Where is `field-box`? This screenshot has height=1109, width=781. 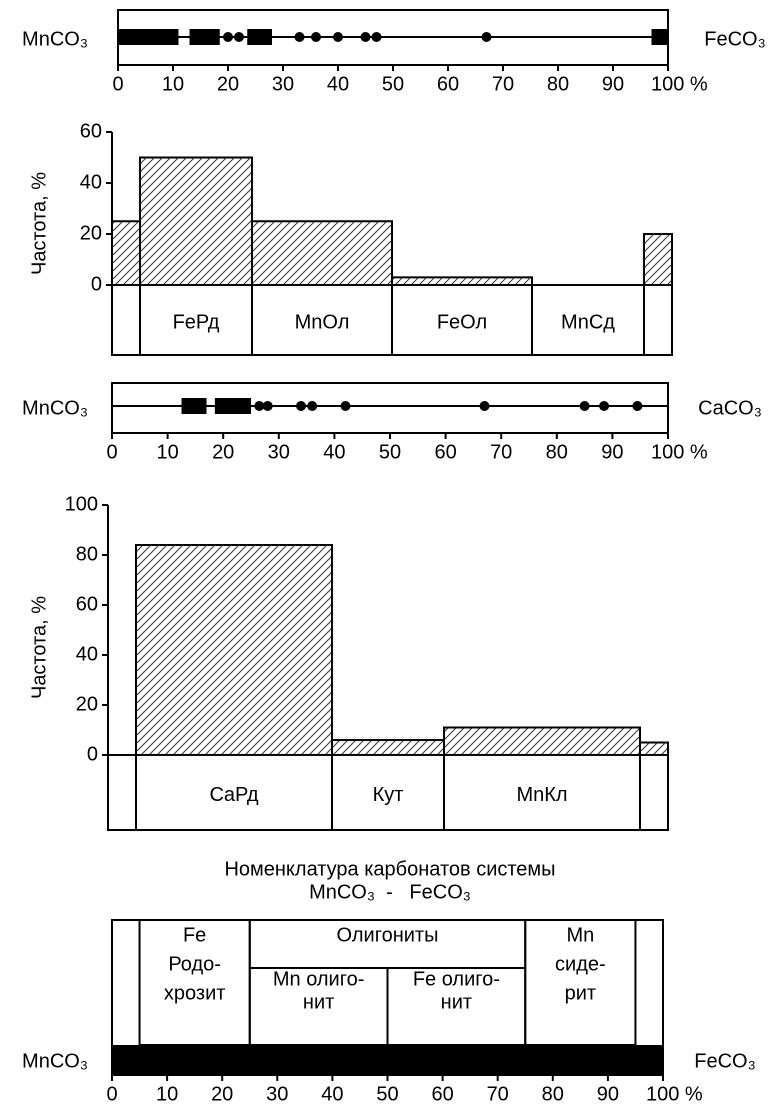 field-box is located at coordinates (580, 982).